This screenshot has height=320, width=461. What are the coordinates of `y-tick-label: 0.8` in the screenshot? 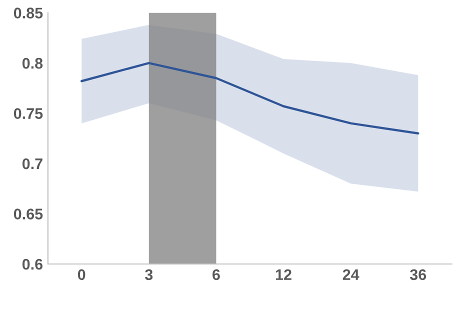 It's located at (32, 63).